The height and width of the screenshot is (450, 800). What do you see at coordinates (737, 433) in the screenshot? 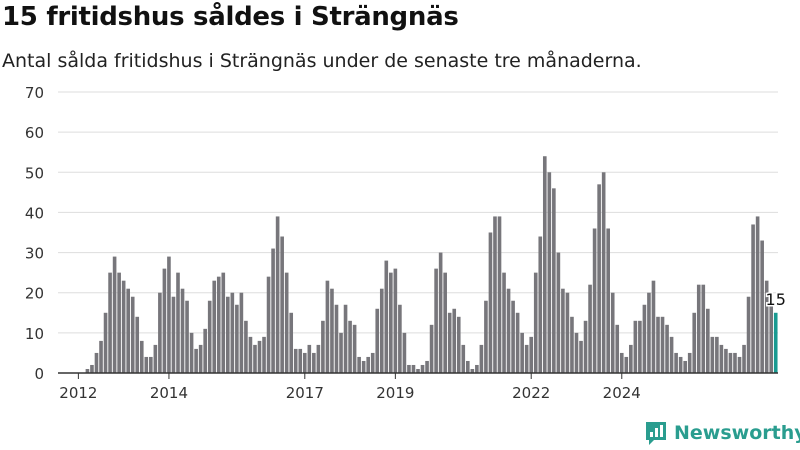
I see `brand-name: Newsworthy` at bounding box center [737, 433].